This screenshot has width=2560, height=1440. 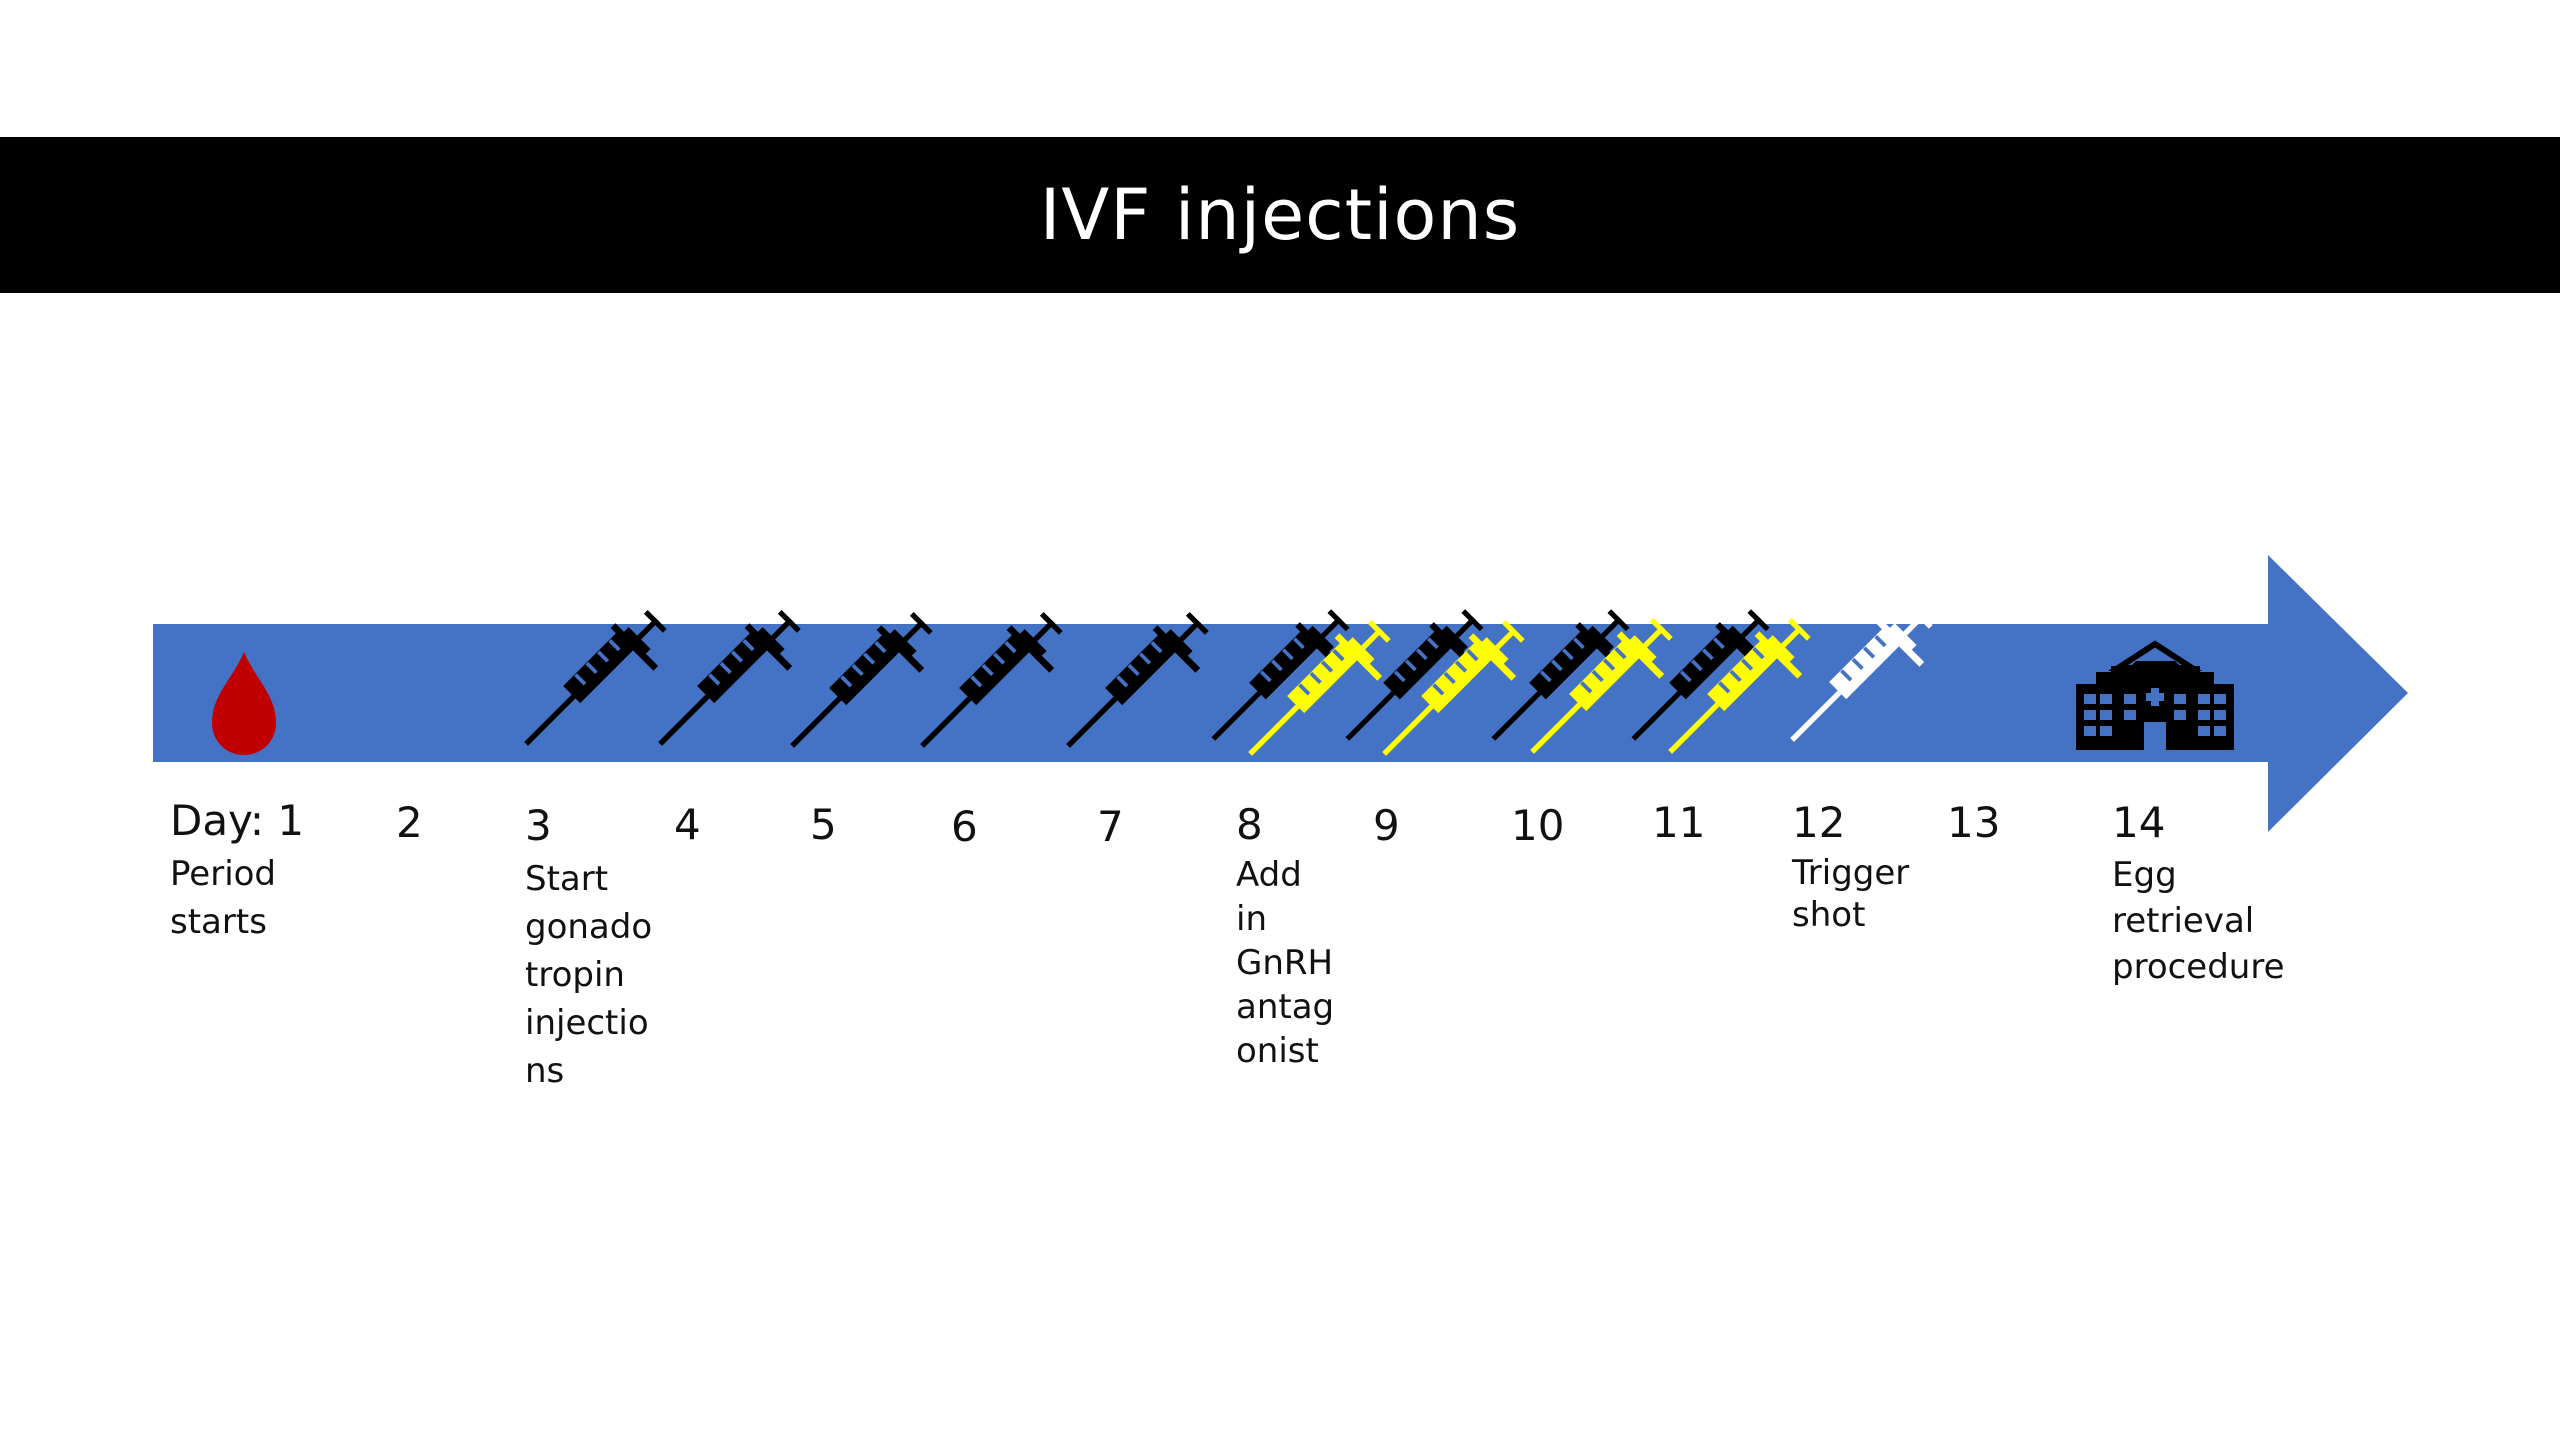 I want to click on day-10-label: 10, so click(x=1538, y=825).